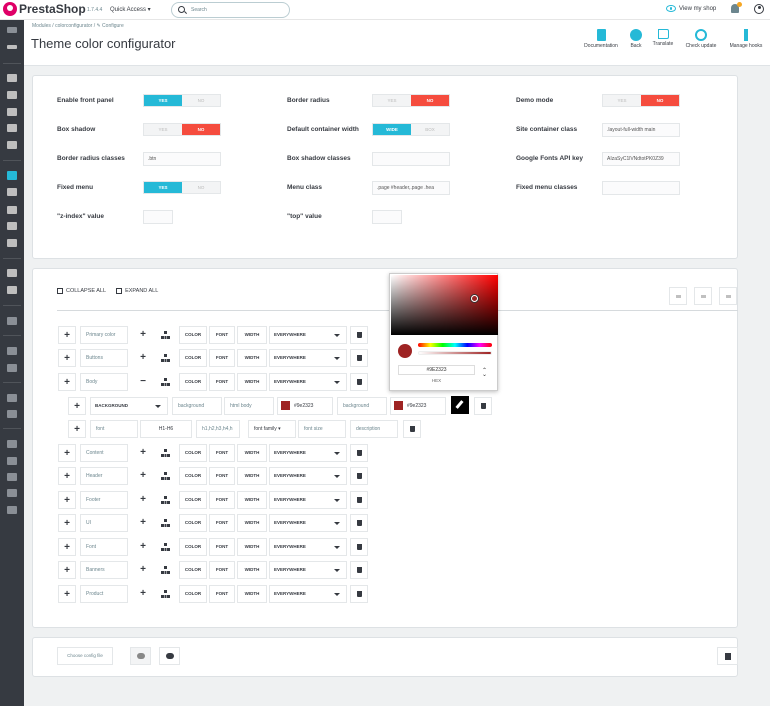 The width and height of the screenshot is (770, 706). I want to click on group-name-input: UI, so click(104, 523).